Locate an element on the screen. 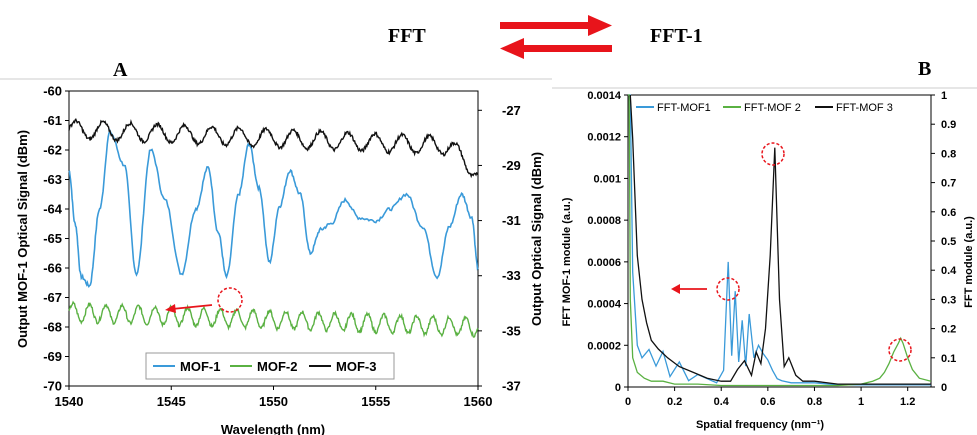 This screenshot has height=435, width=977. panel-a-ytick-label-left: -64 is located at coordinates (53, 209).